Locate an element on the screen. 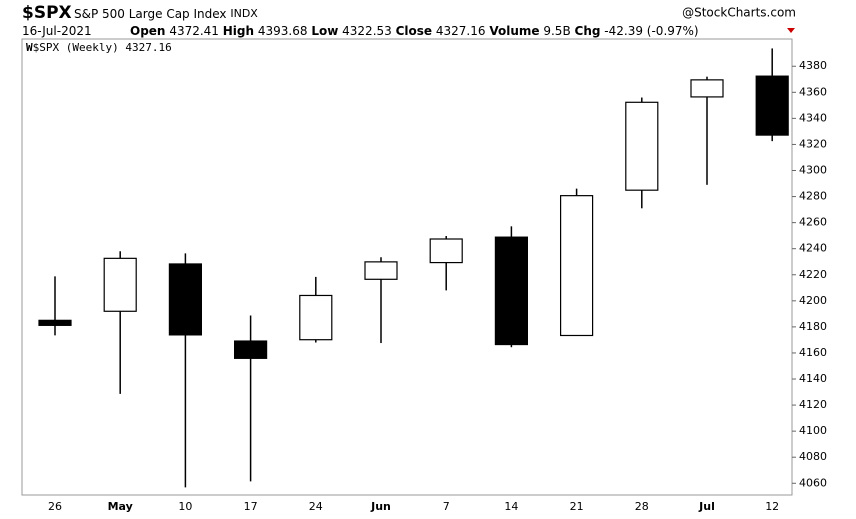 The height and width of the screenshot is (519, 856). value: 4322.53 is located at coordinates (367, 31).